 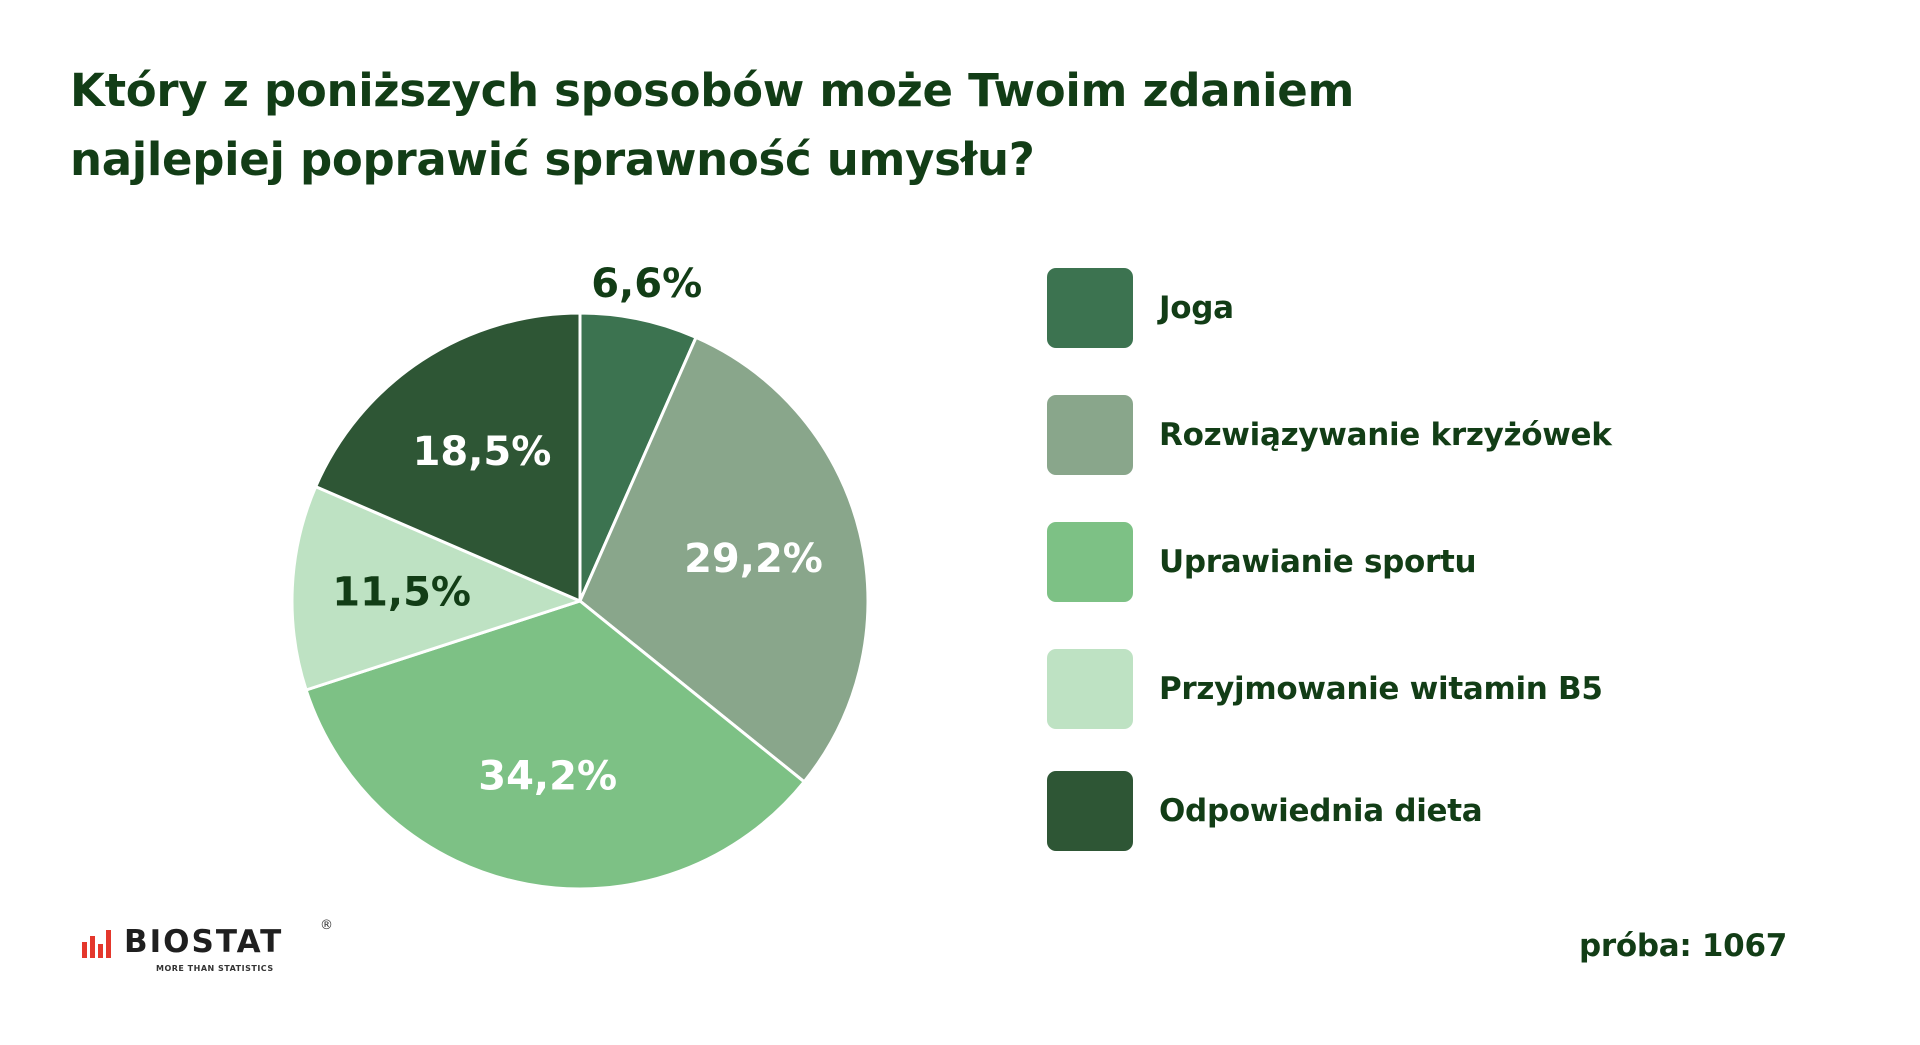 What do you see at coordinates (215, 968) in the screenshot?
I see `logo-tagline: MORE THAN STATISTICS` at bounding box center [215, 968].